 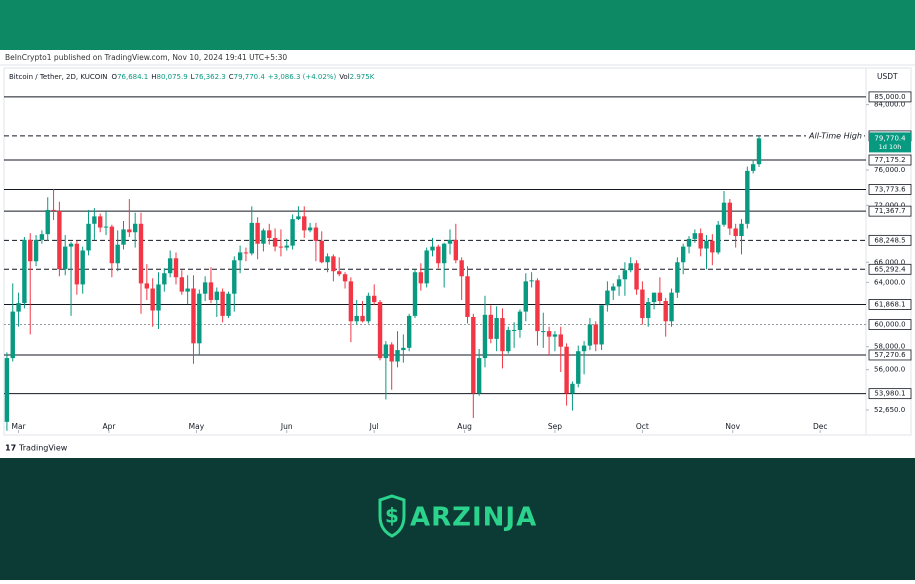 What do you see at coordinates (115, 77) in the screenshot?
I see `legend-key: O` at bounding box center [115, 77].